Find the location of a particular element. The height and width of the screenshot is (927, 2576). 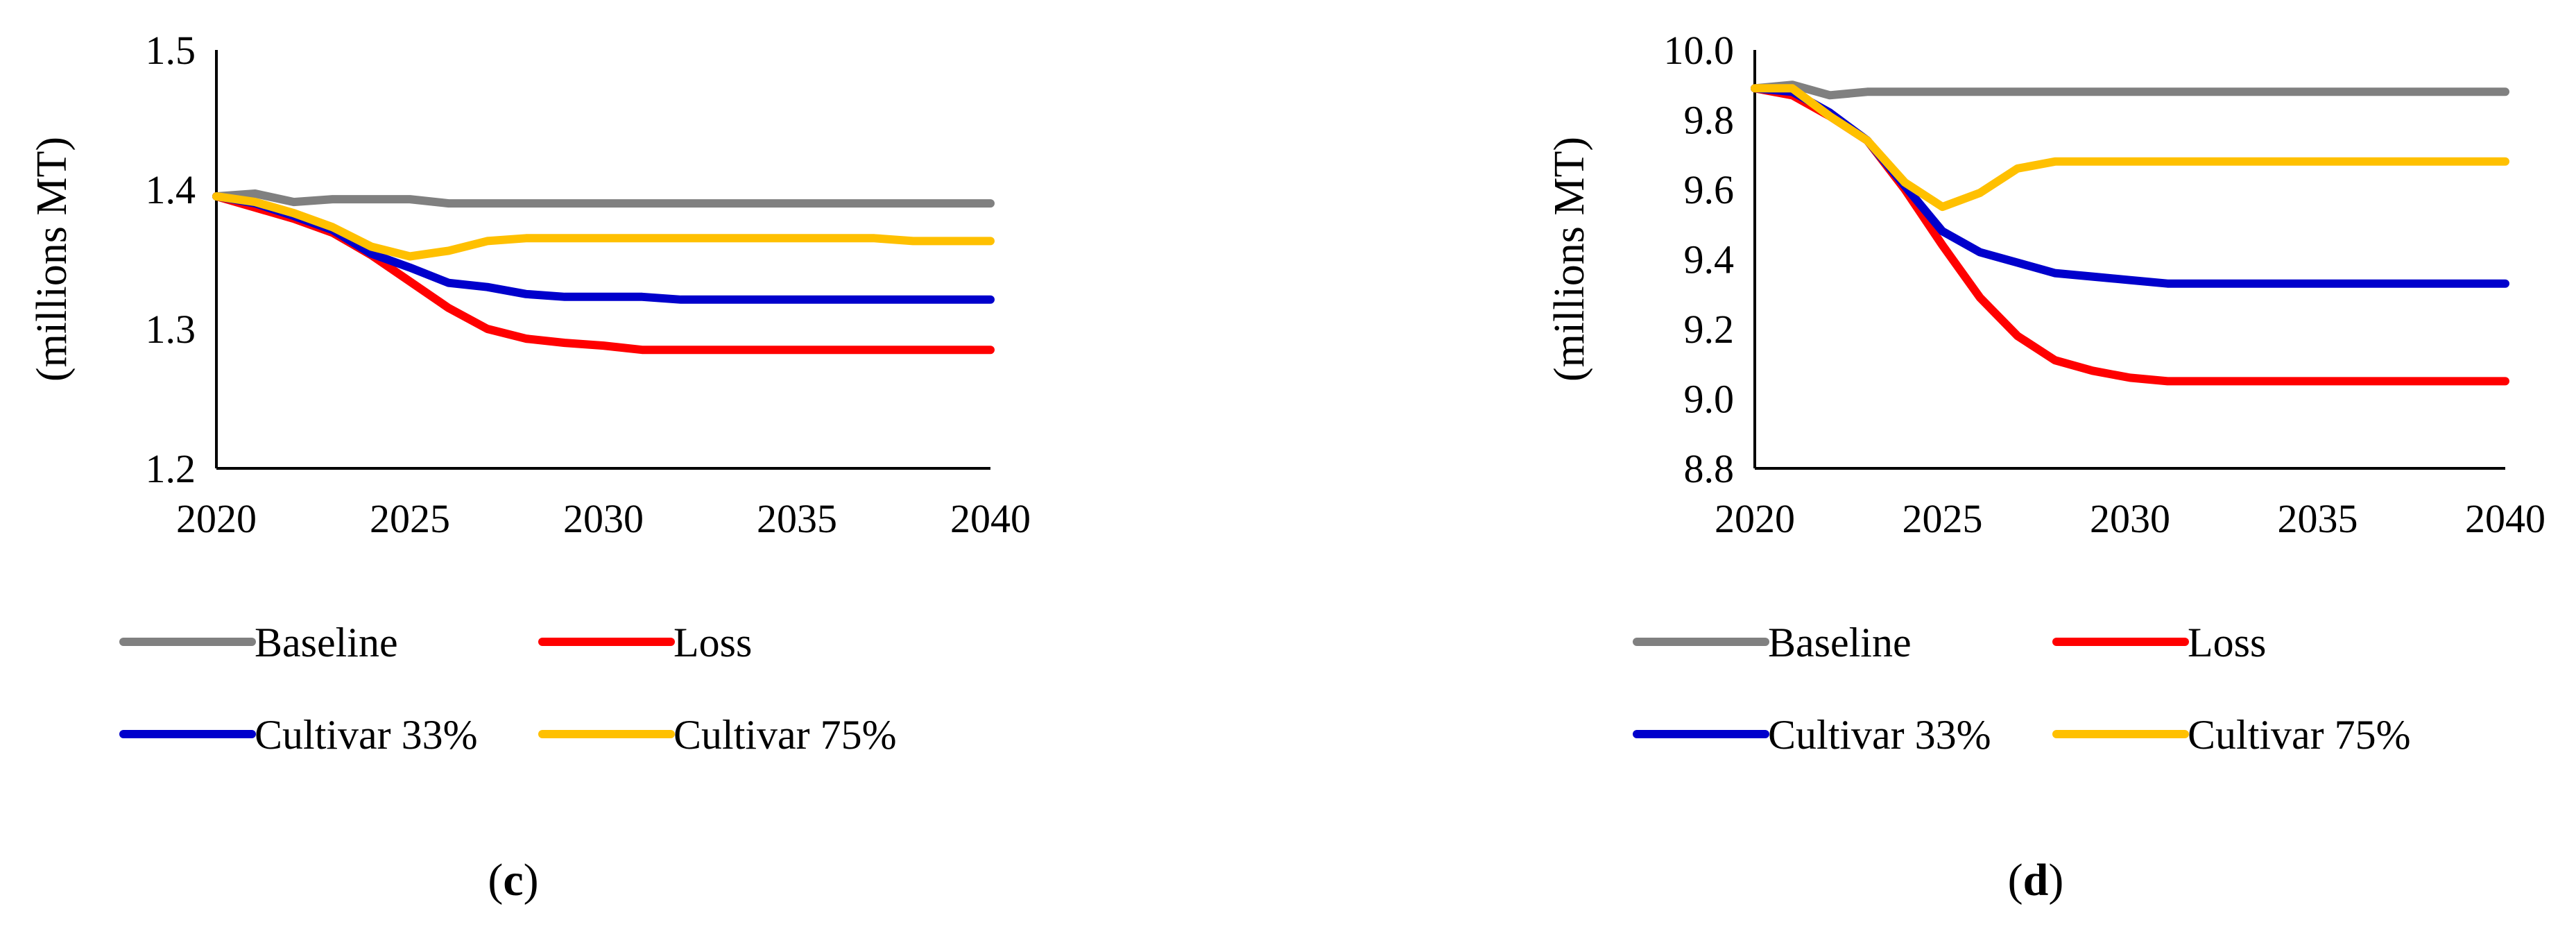

y-tick-label: 1.3 is located at coordinates (171, 329).